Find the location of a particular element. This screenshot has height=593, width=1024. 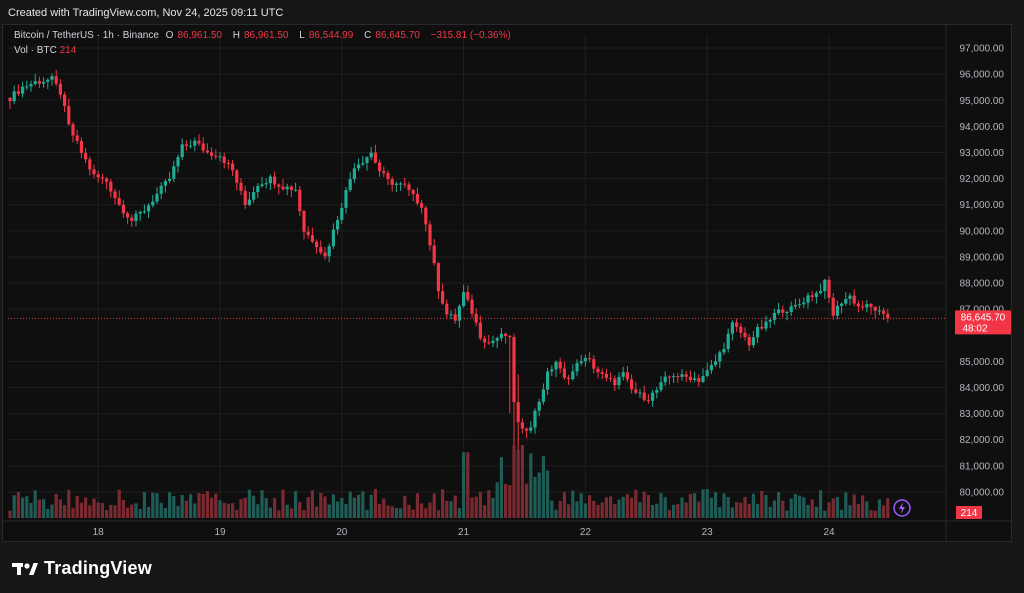

x-tick-label: 18 is located at coordinates (99, 532).